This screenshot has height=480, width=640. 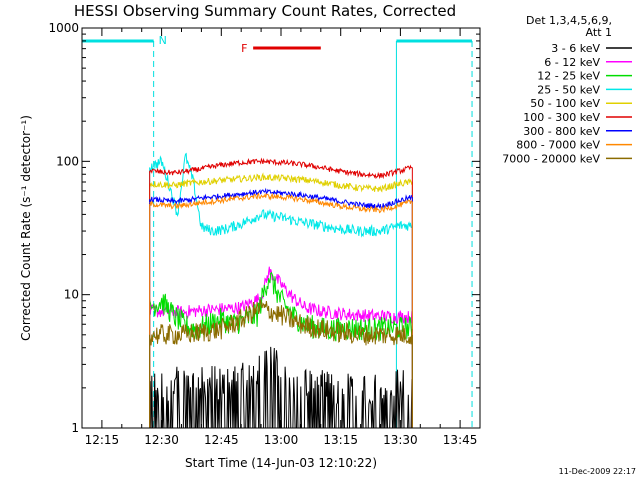 I want to click on x-tick-label: 13:45, so click(x=460, y=440).